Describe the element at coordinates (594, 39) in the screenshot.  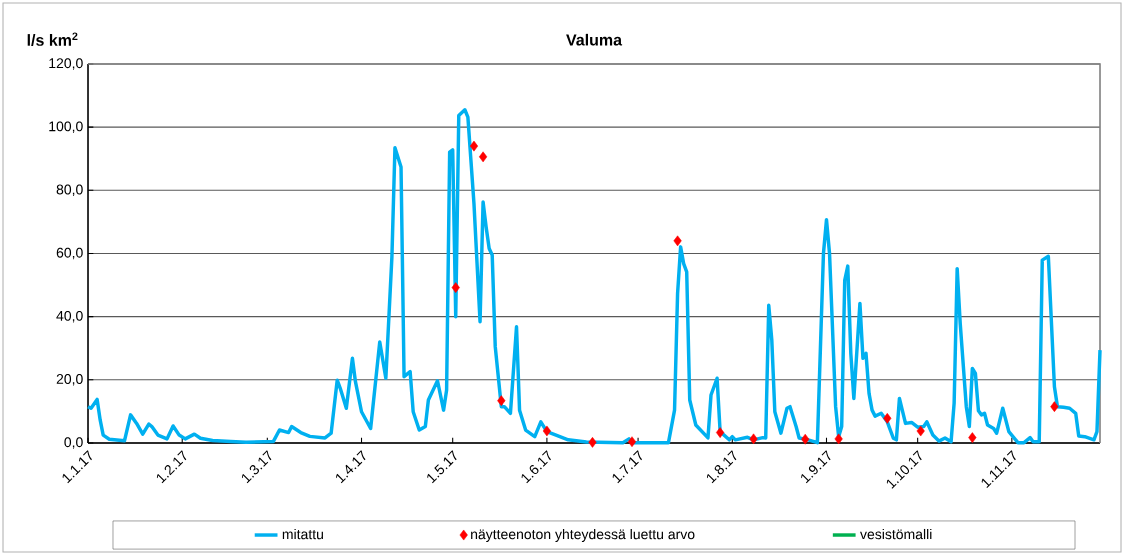
I see `chart-title: Valuma` at that location.